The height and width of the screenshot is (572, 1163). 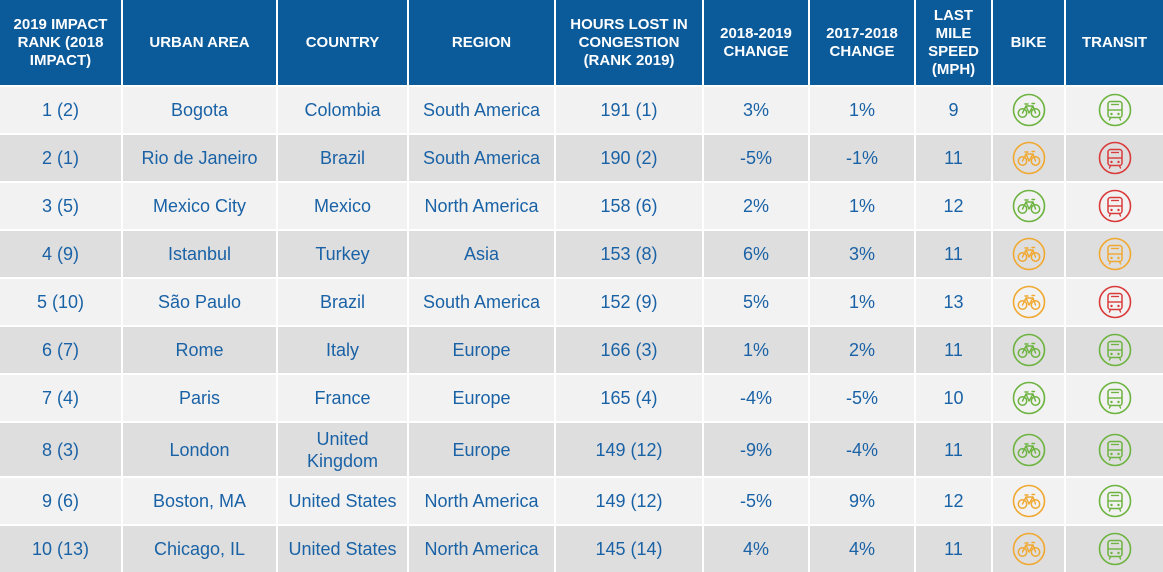 What do you see at coordinates (61, 349) in the screenshot?
I see `rank-cell: 6 (7)` at bounding box center [61, 349].